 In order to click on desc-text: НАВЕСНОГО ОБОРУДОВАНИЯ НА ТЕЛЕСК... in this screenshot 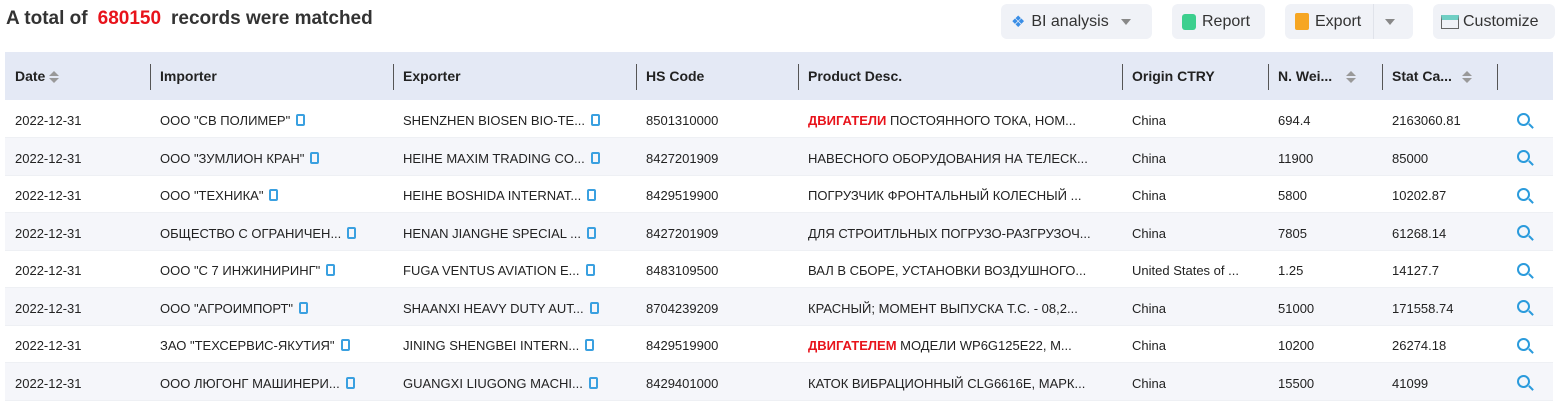, I will do `click(948, 158)`.